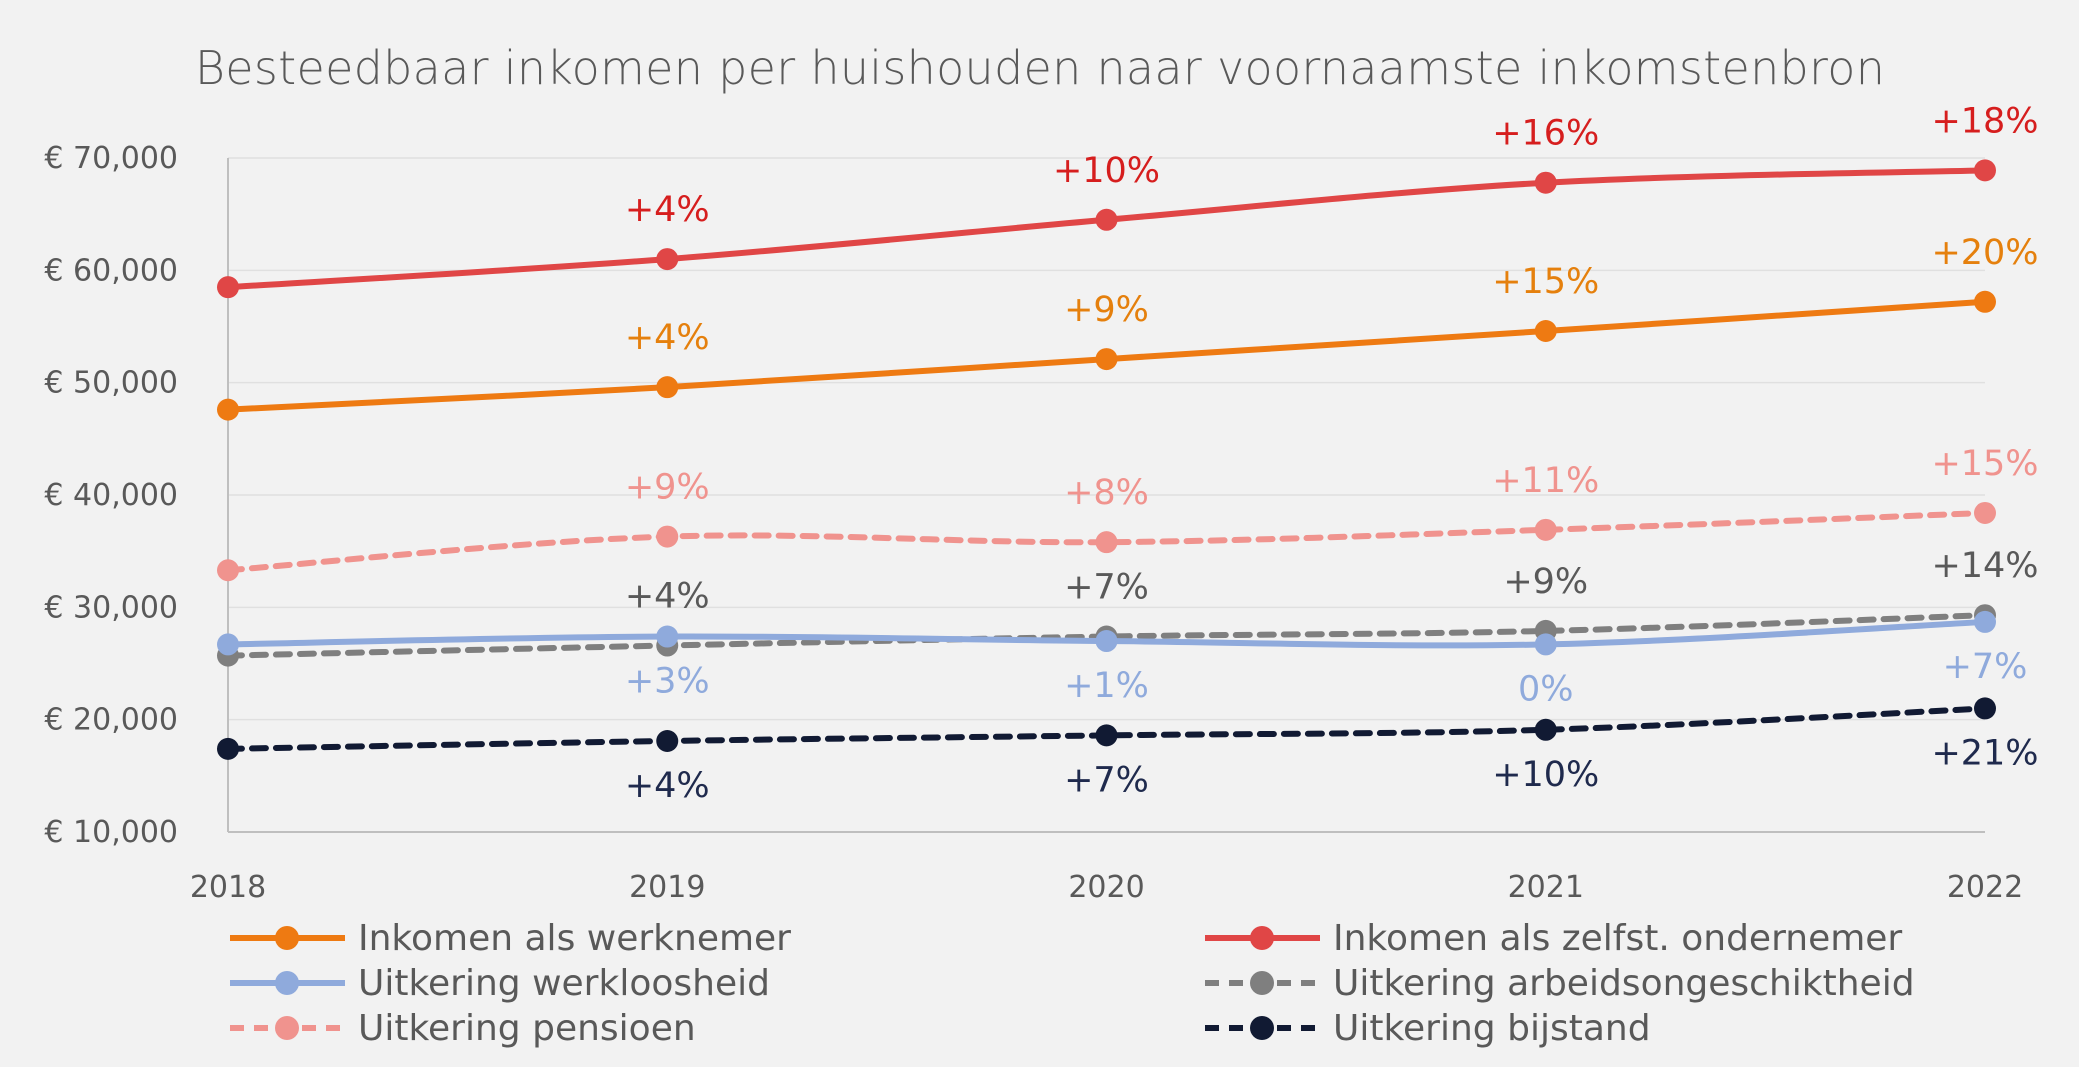 The width and height of the screenshot is (2079, 1067). I want to click on x-tick-label: 2019, so click(667, 887).